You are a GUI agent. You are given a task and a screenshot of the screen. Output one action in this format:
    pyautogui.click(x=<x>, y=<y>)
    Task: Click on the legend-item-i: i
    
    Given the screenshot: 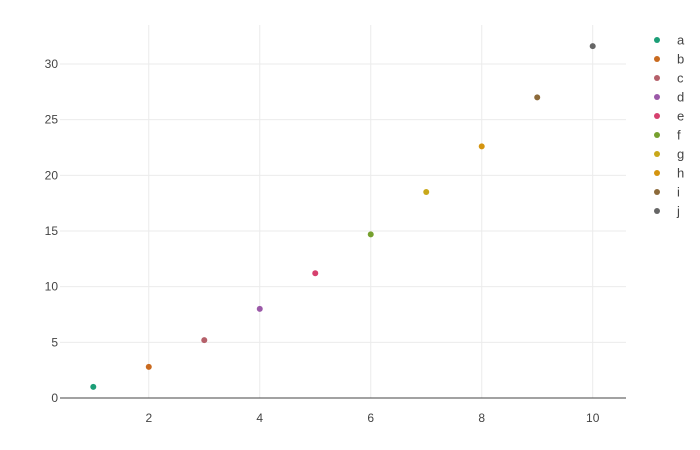 What is the action you would take?
    pyautogui.click(x=667, y=192)
    